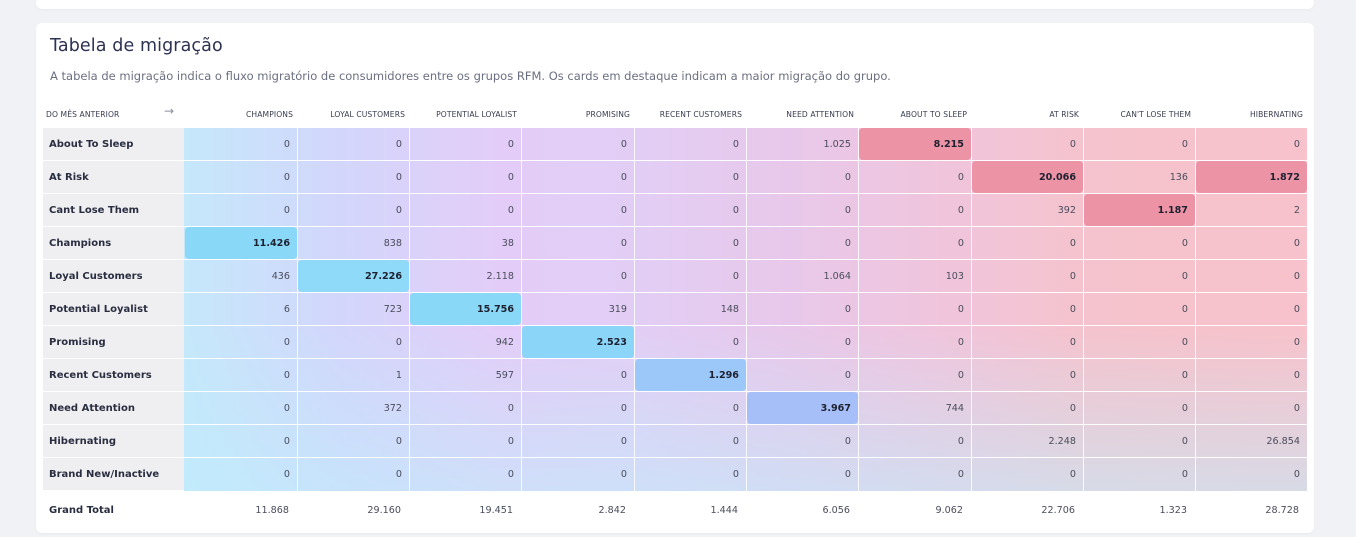 This screenshot has height=537, width=1356. What do you see at coordinates (241, 243) in the screenshot?
I see `highlight-cell: 11.426` at bounding box center [241, 243].